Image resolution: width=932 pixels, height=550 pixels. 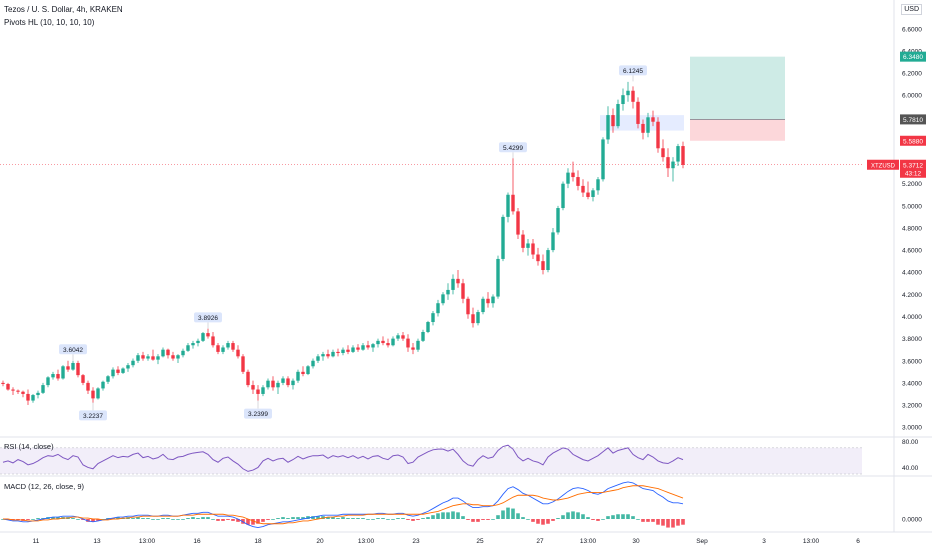 I want to click on x-tick-label: 27, so click(x=540, y=541).